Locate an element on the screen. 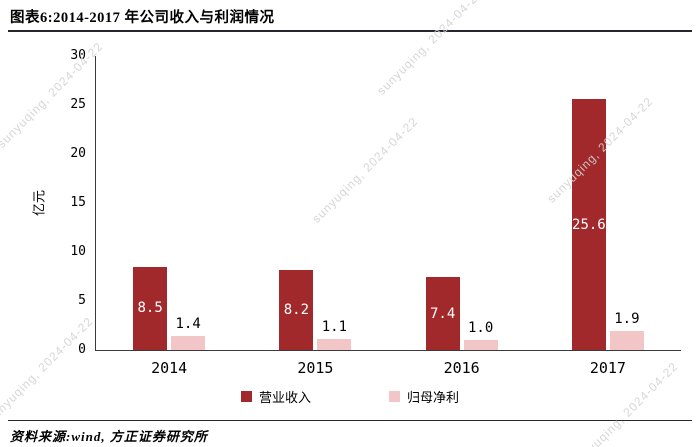 The height and width of the screenshot is (447, 700). x-axis-label: 2016 is located at coordinates (461, 368).